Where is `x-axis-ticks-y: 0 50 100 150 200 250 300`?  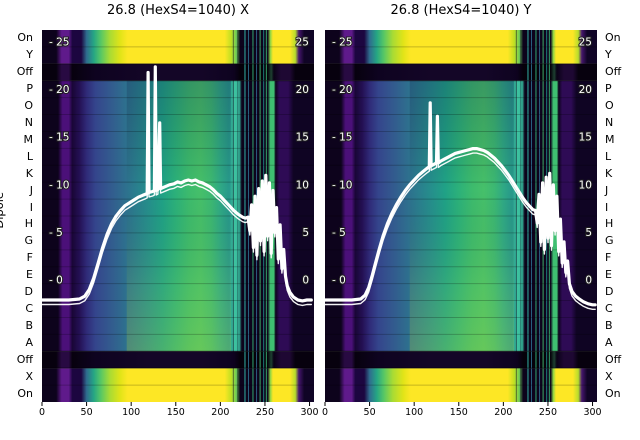 x-axis-ticks-y: 0 50 100 150 200 250 300 is located at coordinates (463, 414).